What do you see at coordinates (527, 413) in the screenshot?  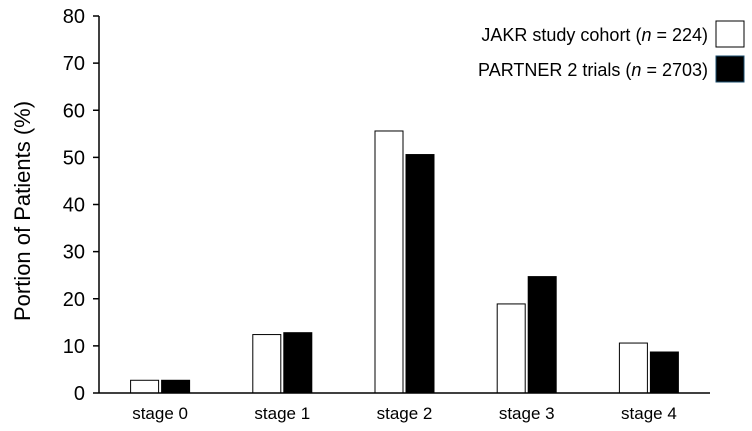 I see `x-tick-label: stage 3` at bounding box center [527, 413].